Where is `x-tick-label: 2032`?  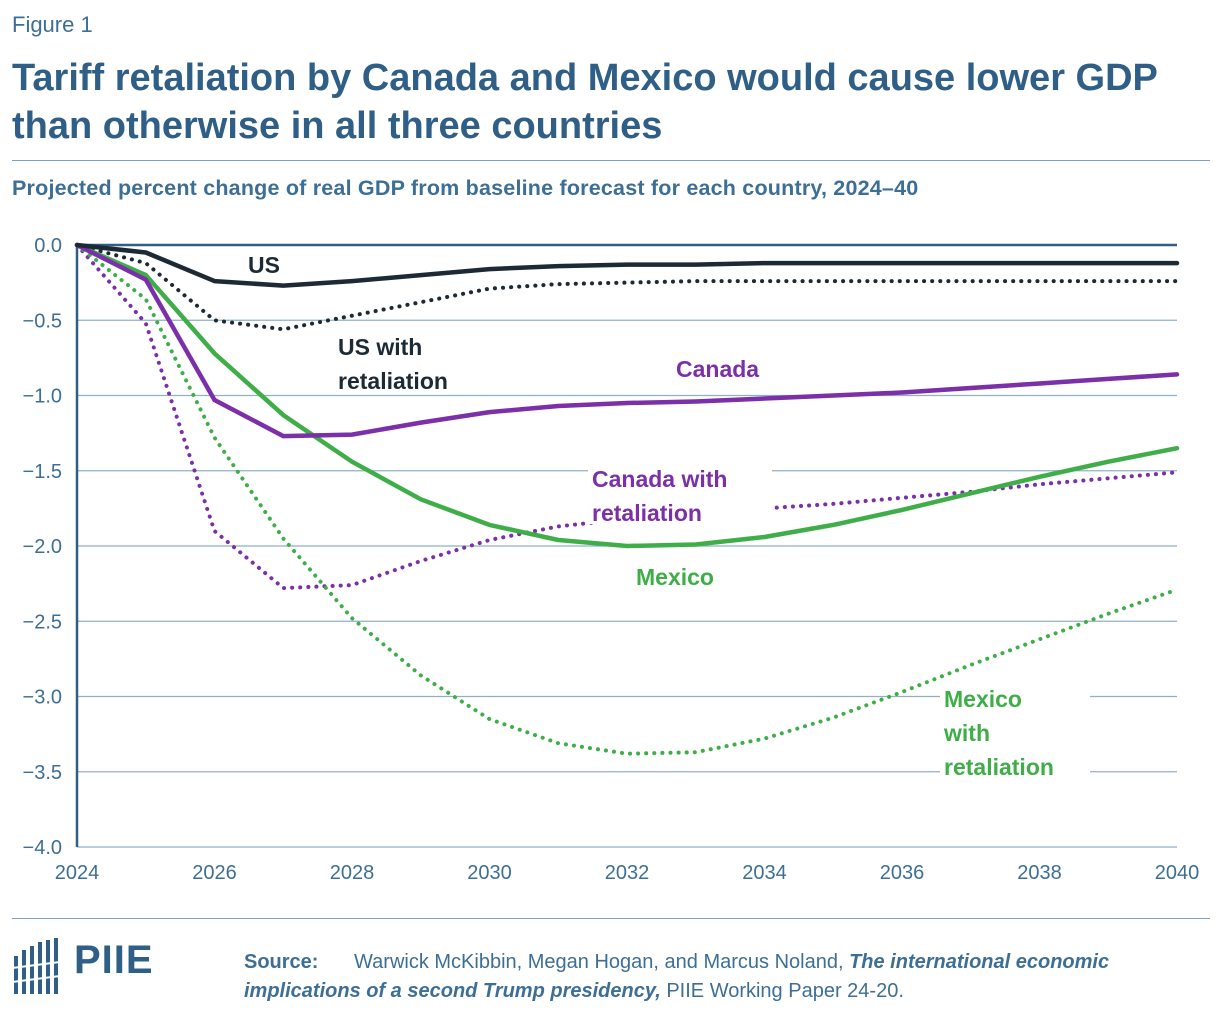
x-tick-label: 2032 is located at coordinates (627, 873).